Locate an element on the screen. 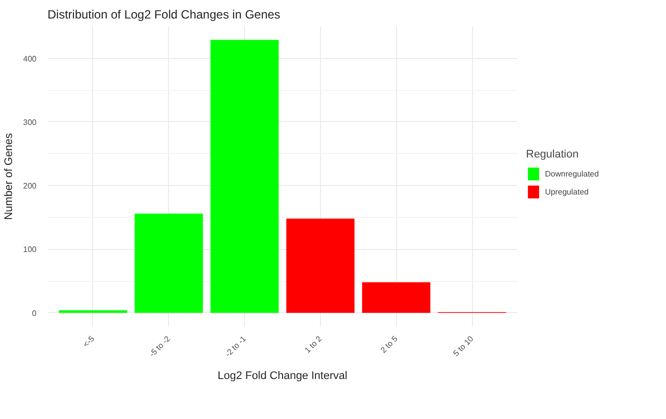 This screenshot has height=419, width=666. y-tick-label: 200 is located at coordinates (30, 186).